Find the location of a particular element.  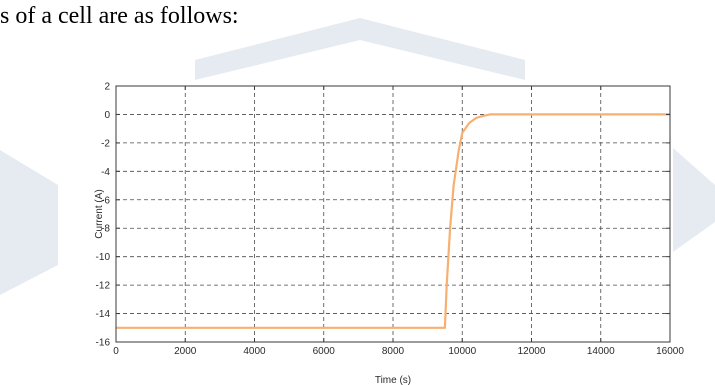

x-tick-labels: 0 2000 4000 6000 8000 10000 12000 14000 16000 is located at coordinates (398, 351).